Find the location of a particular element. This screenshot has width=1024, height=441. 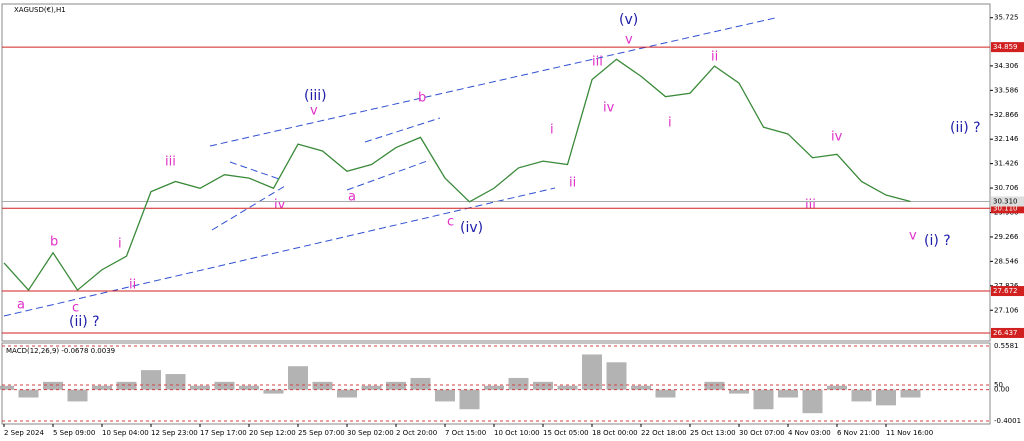

level-label: 30.110 is located at coordinates (1005, 208).